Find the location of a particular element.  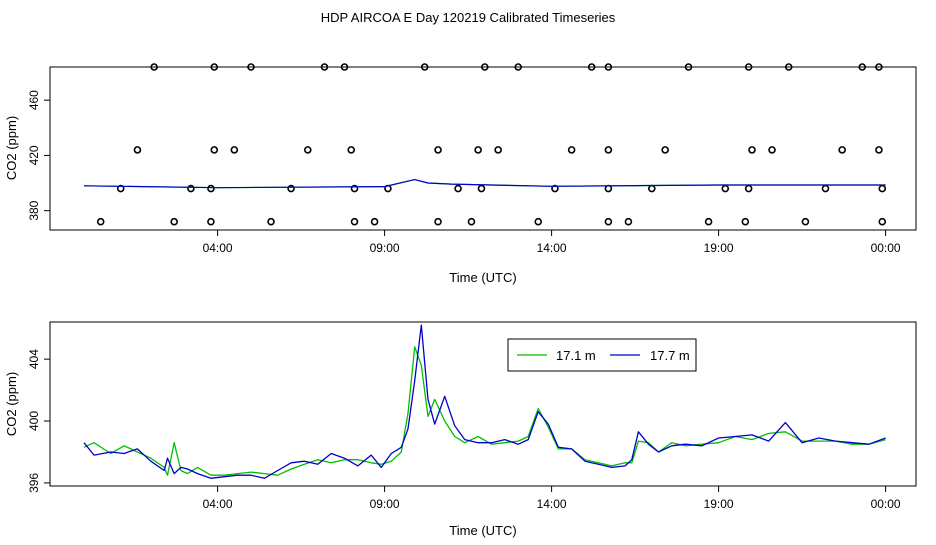

top-x-axis: 04:00 09:00 14:00 19:00 00:00 is located at coordinates (552, 242).